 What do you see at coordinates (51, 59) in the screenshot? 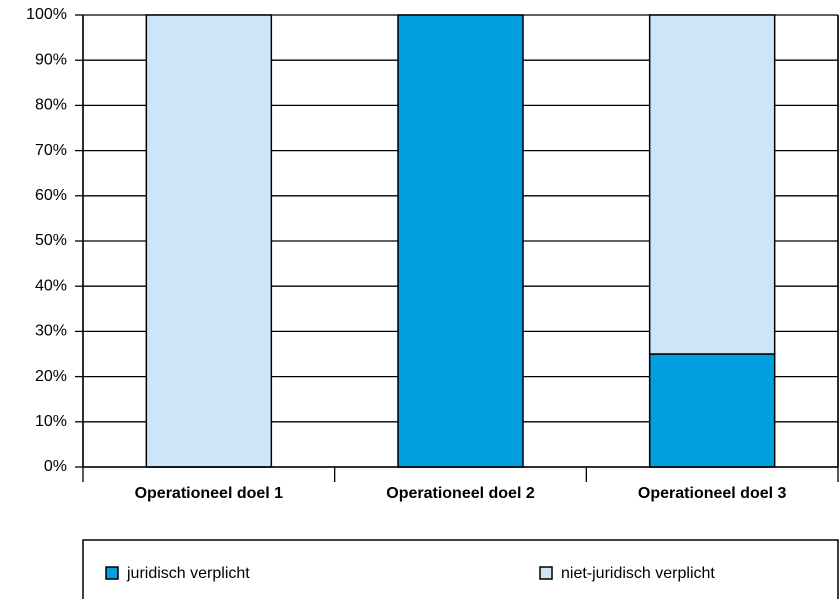
I see `y-tick-label: 90%` at bounding box center [51, 59].